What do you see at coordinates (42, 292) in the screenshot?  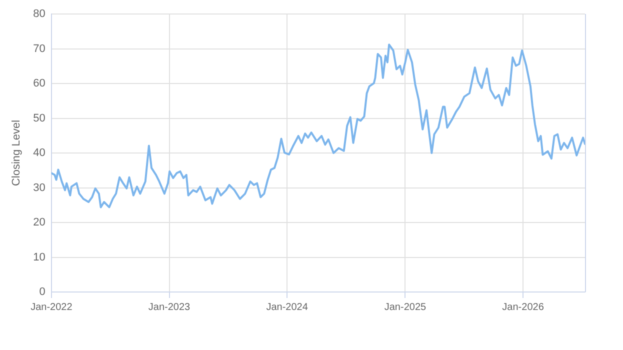 I see `y-tick-label: 0` at bounding box center [42, 292].